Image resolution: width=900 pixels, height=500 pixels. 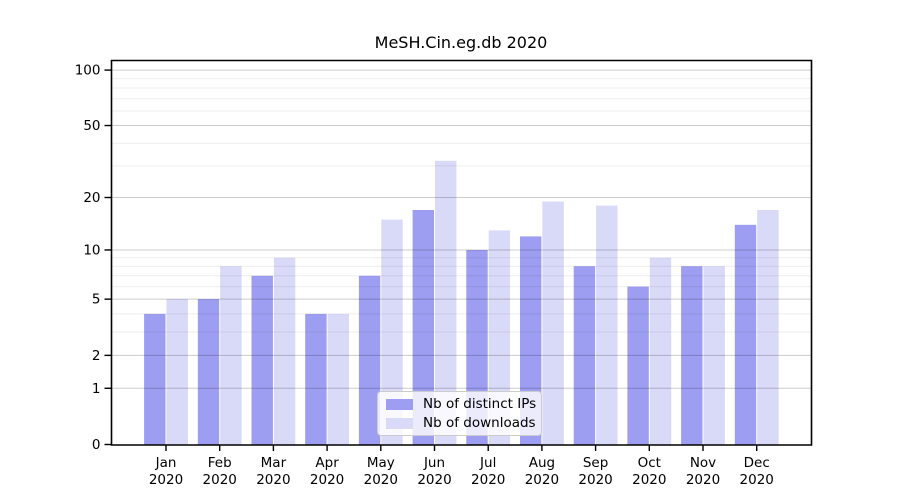 What do you see at coordinates (91, 126) in the screenshot?
I see `y-tick-label: 50` at bounding box center [91, 126].